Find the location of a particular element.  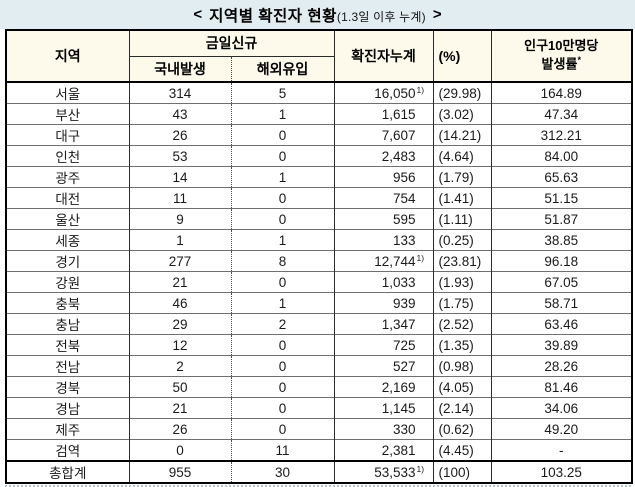

cell-per100k-rate: 38.85 is located at coordinates (561, 240).